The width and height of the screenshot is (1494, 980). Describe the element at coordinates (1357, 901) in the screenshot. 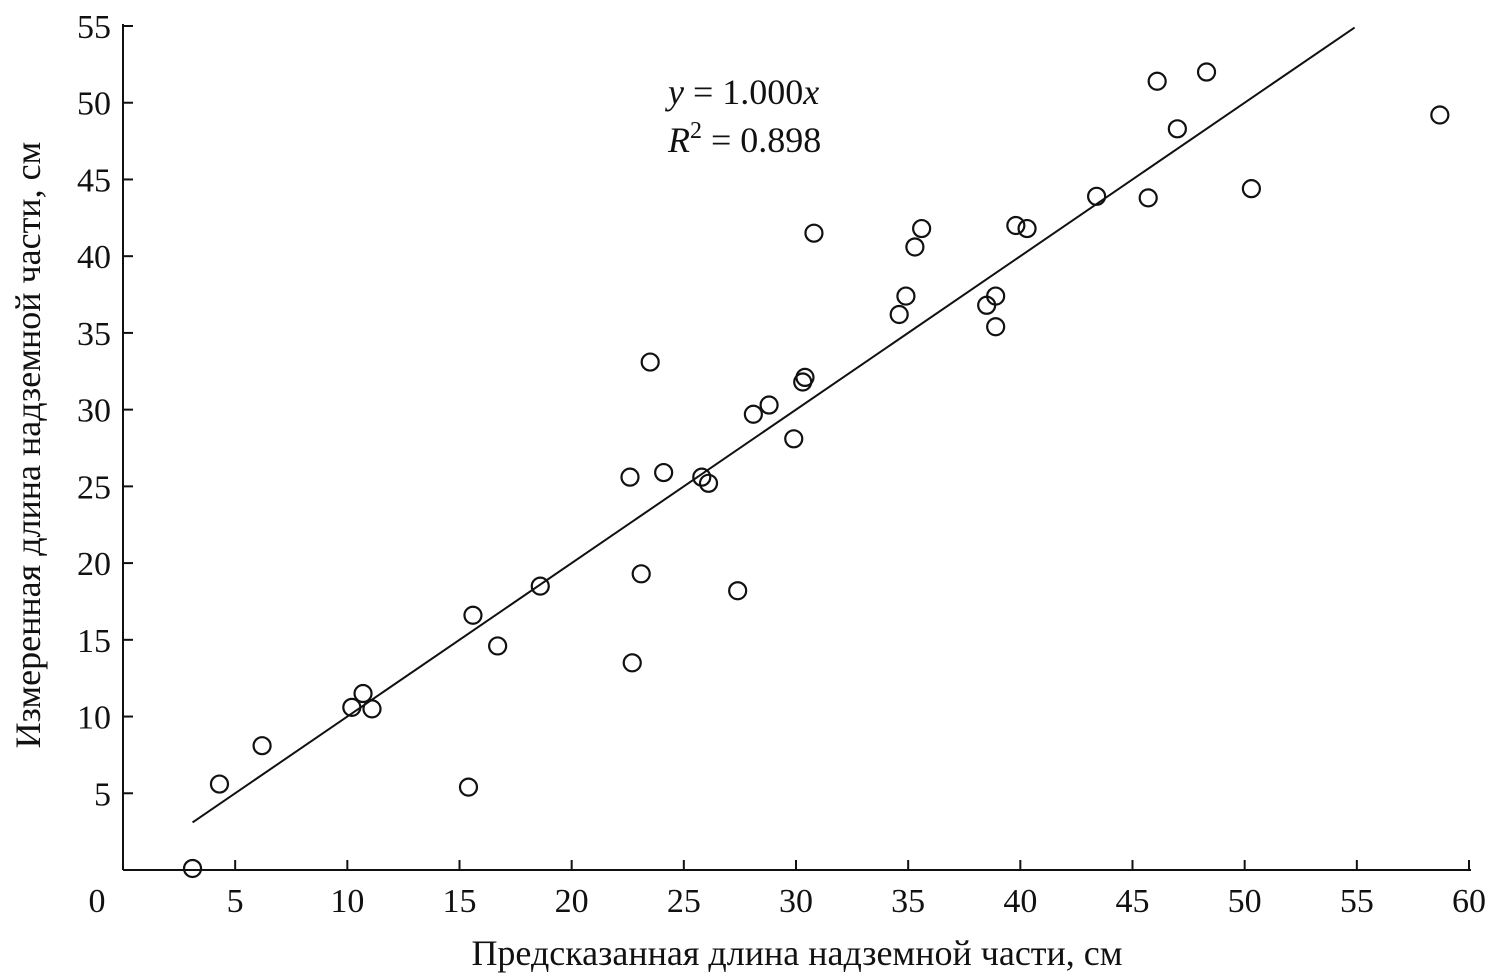

I see `x-tick-label: 55` at that location.